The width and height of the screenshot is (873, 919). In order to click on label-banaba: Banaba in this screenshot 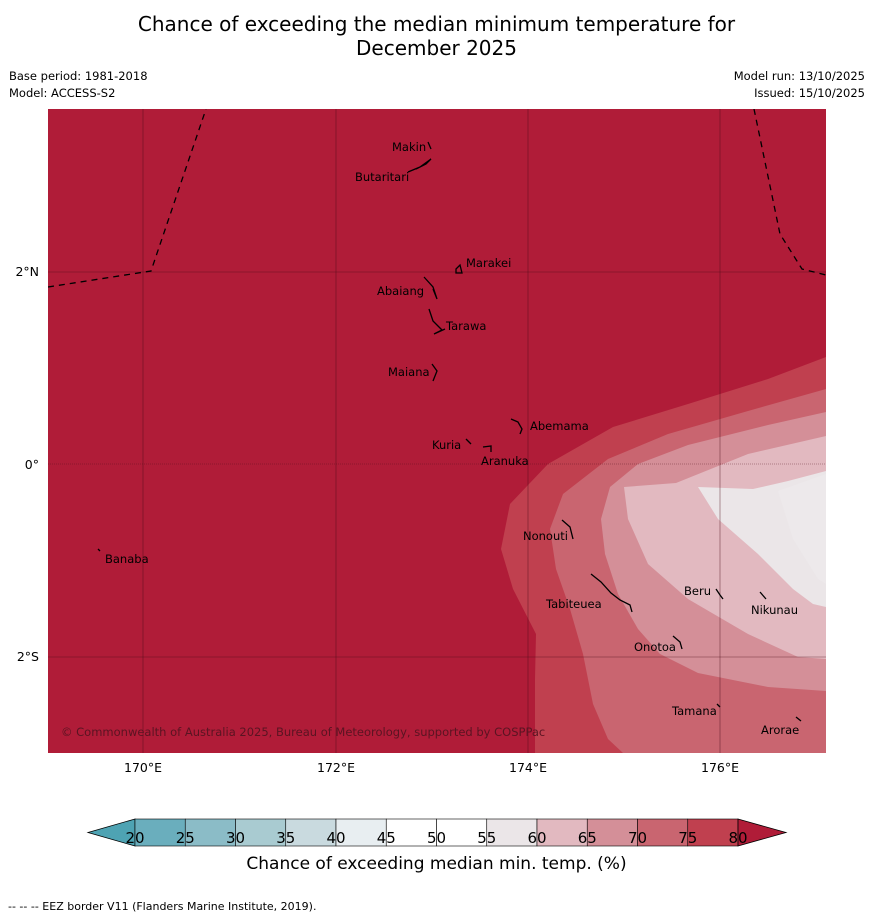, I will do `click(127, 559)`.